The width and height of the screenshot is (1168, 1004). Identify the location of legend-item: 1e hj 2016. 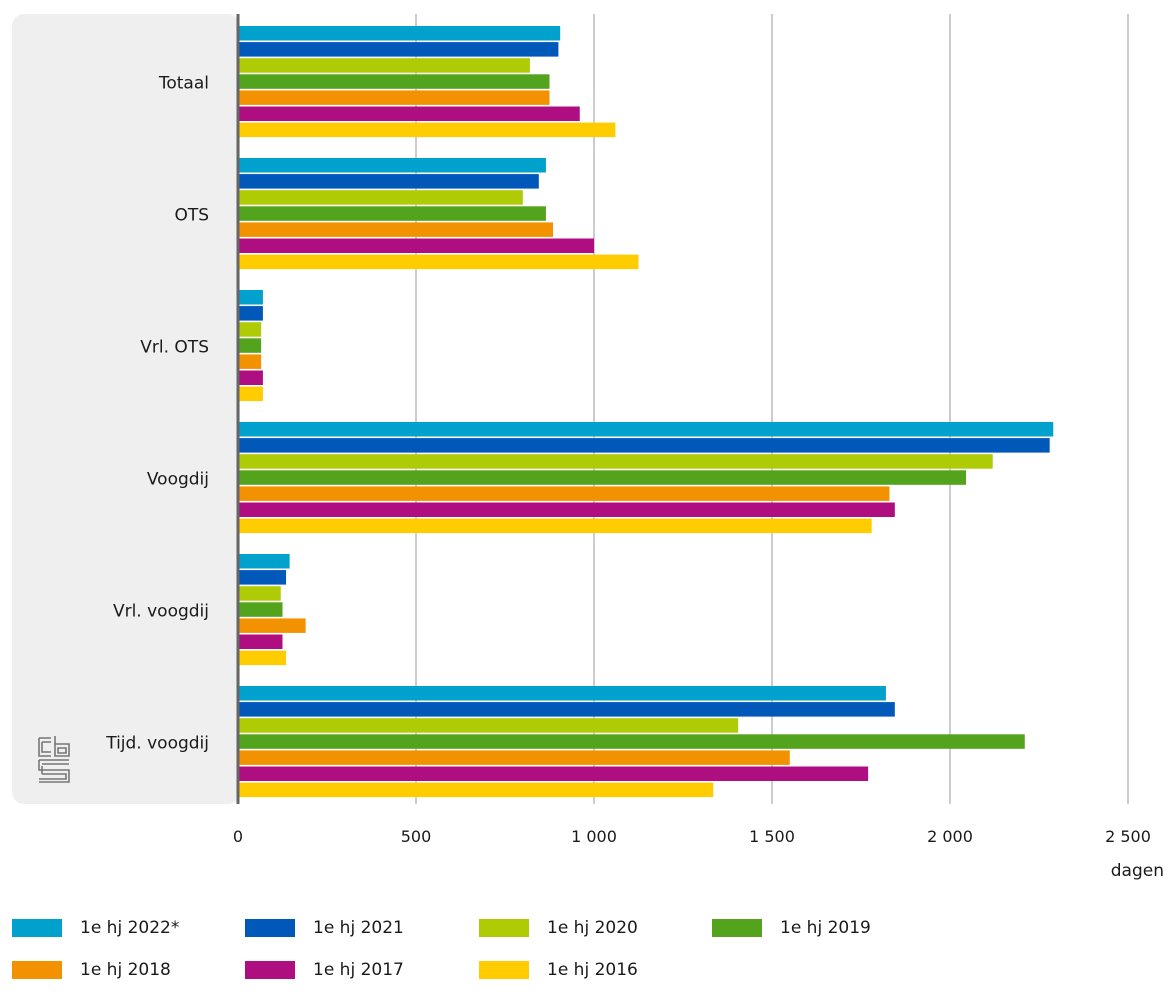
(558, 970).